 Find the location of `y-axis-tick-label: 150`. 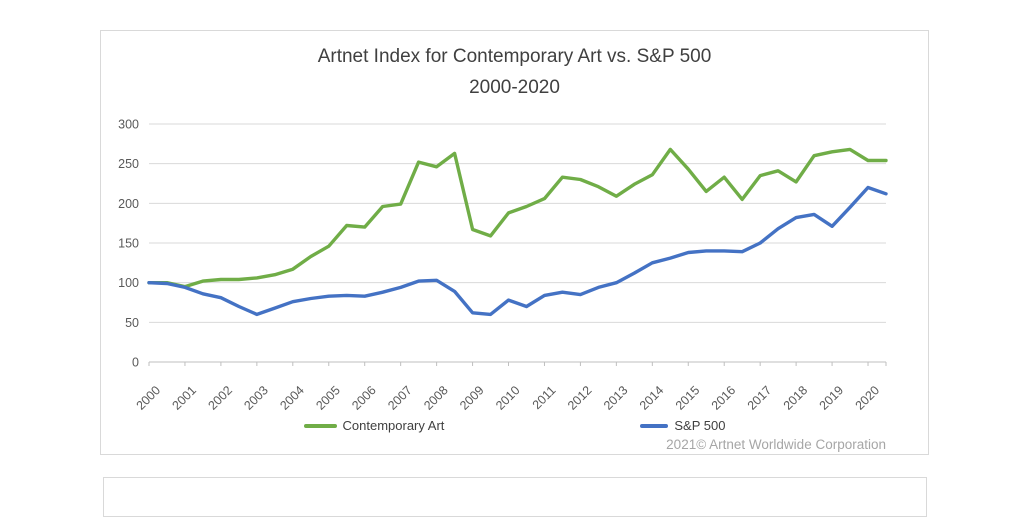

y-axis-tick-label: 150 is located at coordinates (128, 244).